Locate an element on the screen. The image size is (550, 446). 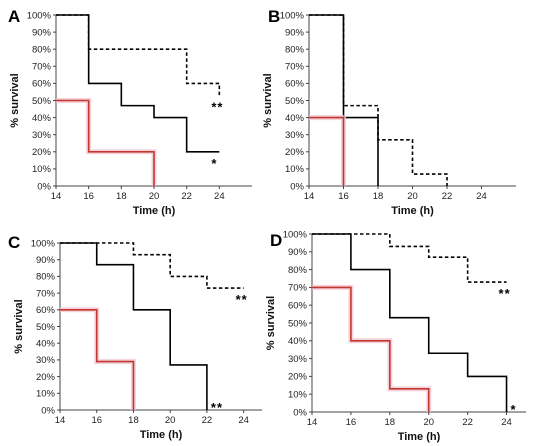
panel-label: D is located at coordinates (276, 240).